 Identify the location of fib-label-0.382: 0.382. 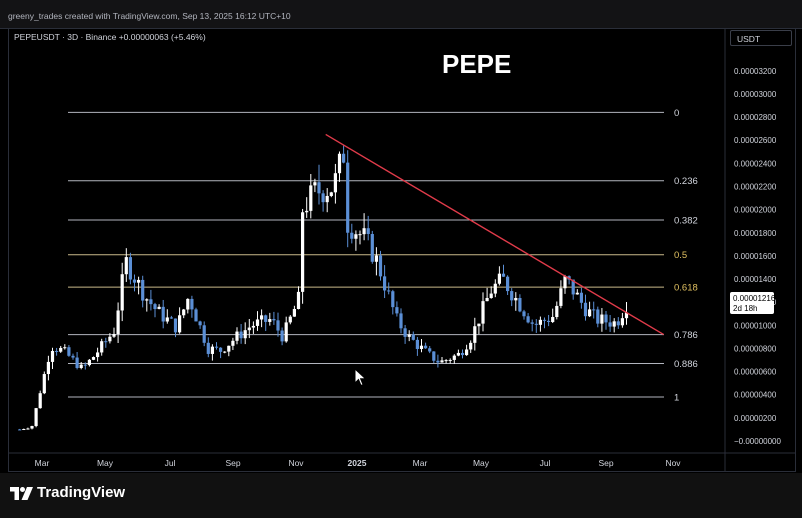
(686, 221).